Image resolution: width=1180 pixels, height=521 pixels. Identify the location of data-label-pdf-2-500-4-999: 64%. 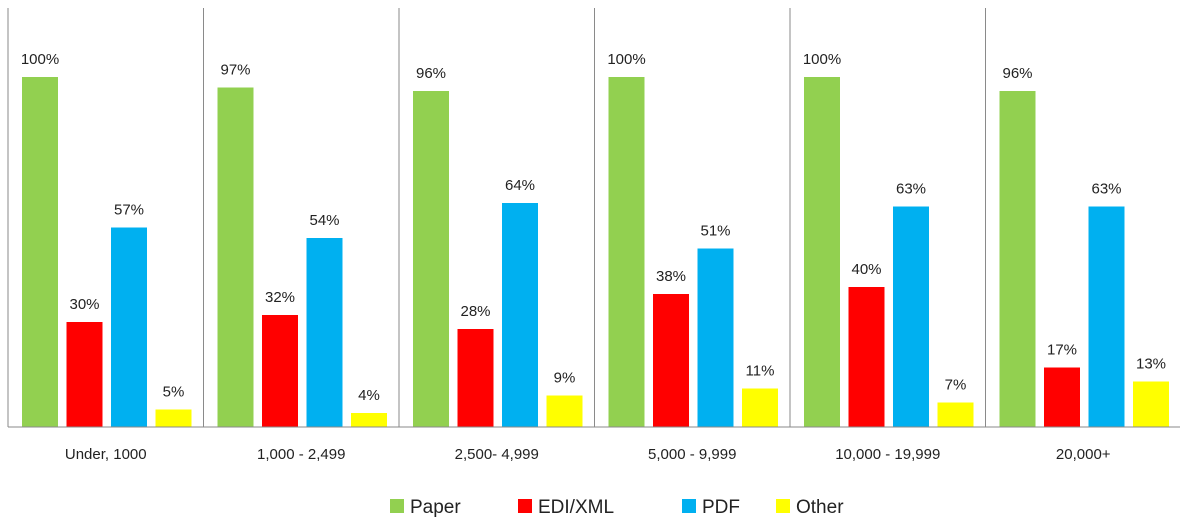
(520, 185).